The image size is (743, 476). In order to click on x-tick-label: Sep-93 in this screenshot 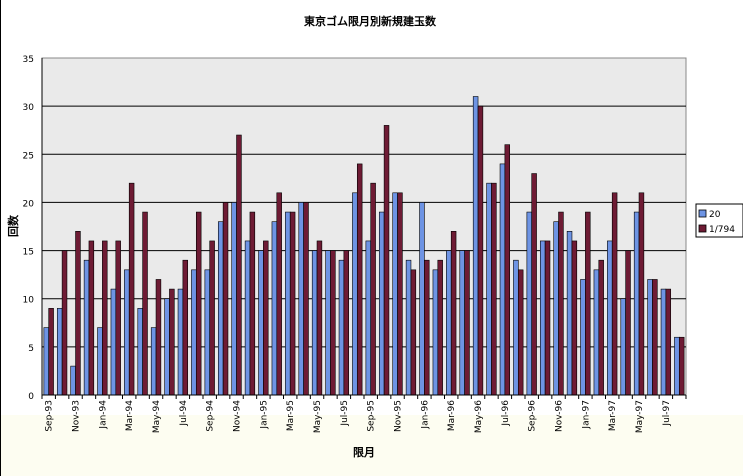, I will do `click(50, 416)`.